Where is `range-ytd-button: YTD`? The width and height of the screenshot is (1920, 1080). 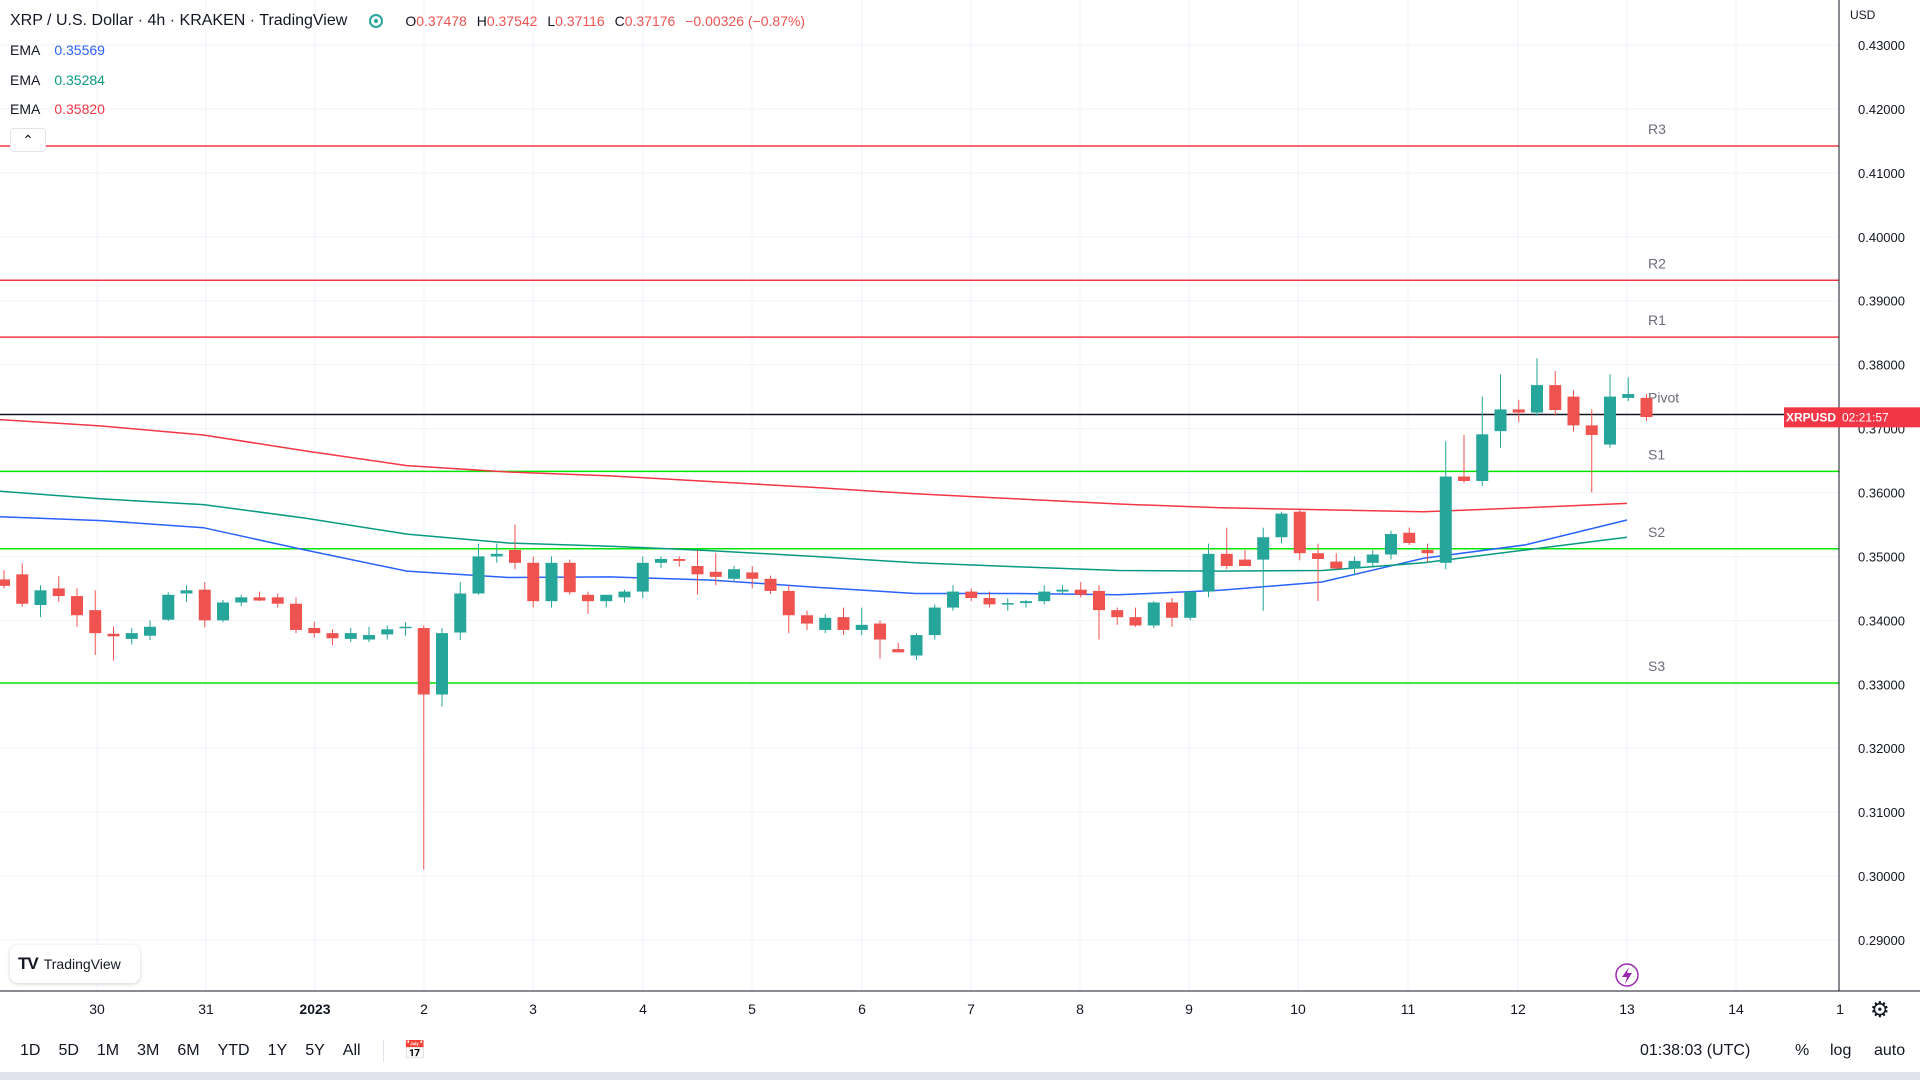 range-ytd-button: YTD is located at coordinates (233, 1050).